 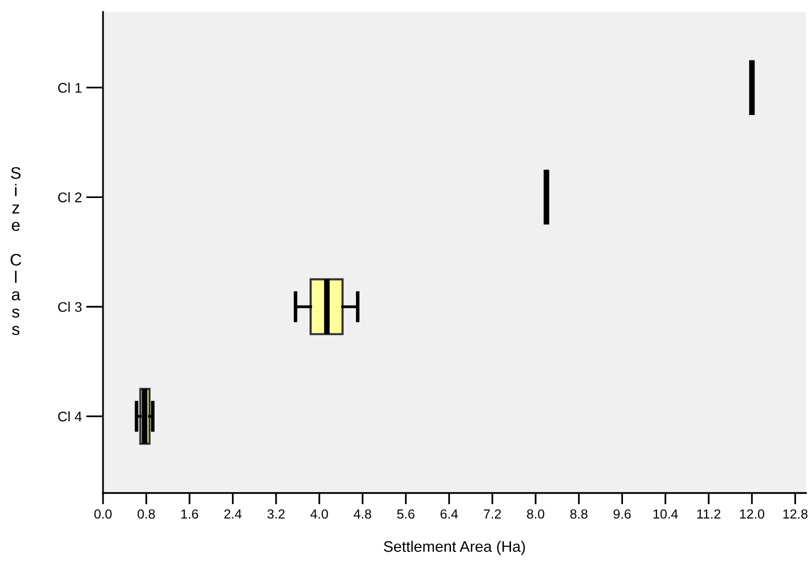 I want to click on x-tick-label: 5.6, so click(x=405, y=514).